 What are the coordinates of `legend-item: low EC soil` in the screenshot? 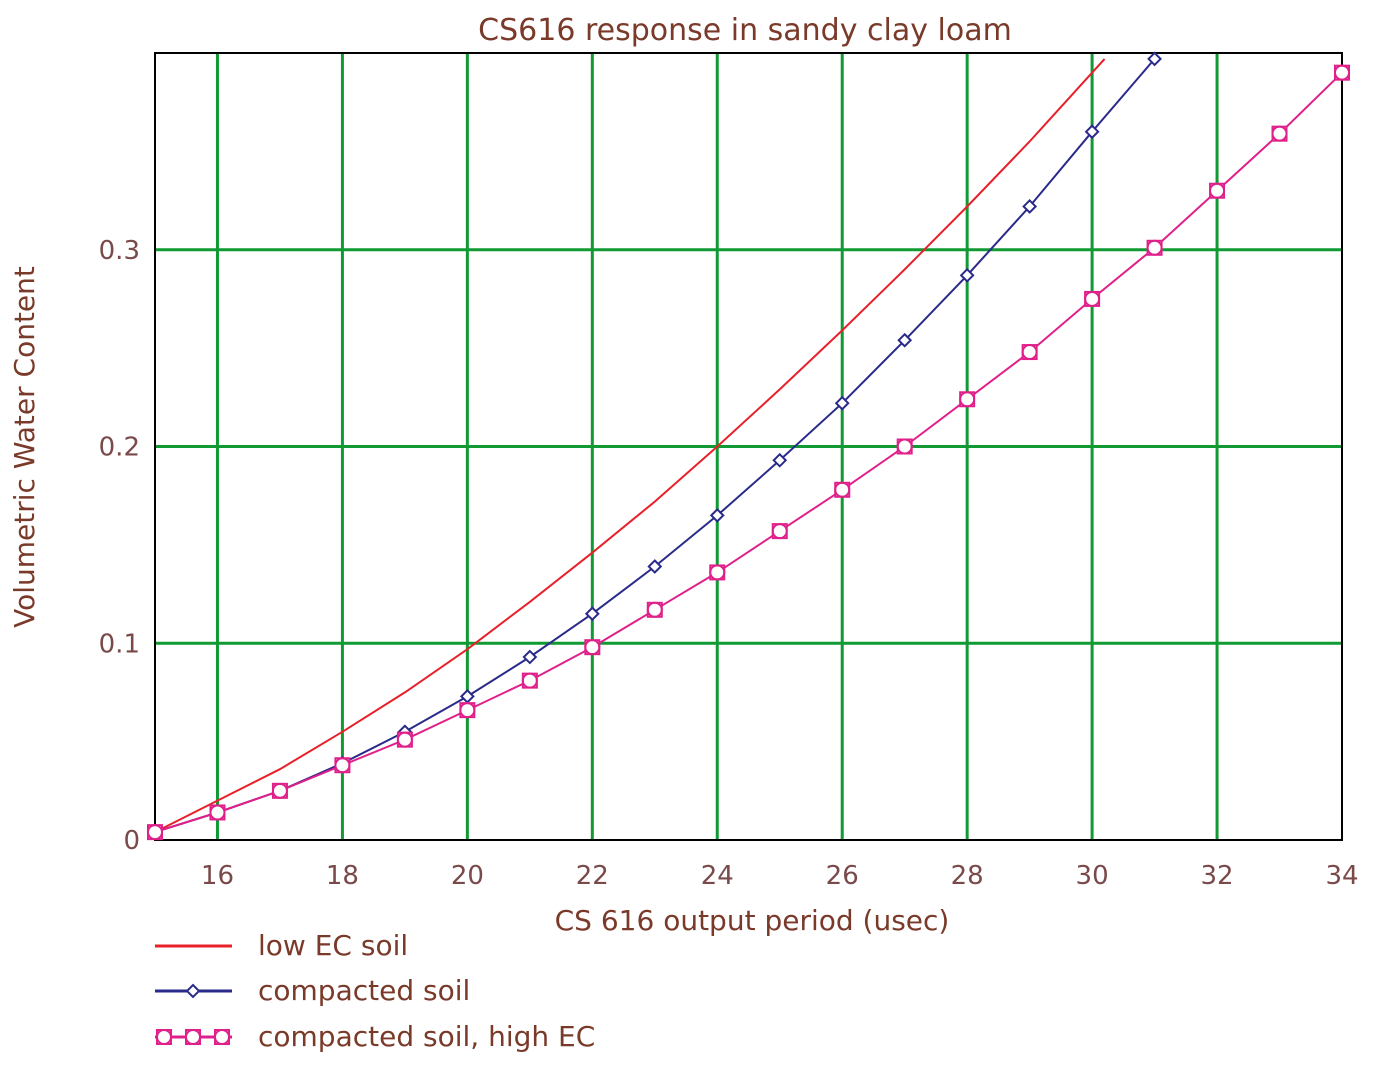 It's located at (281, 945).